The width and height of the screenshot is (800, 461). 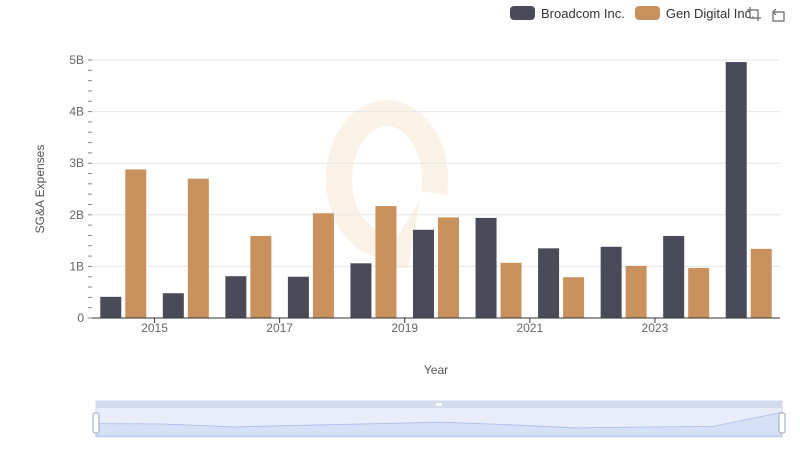 What do you see at coordinates (76, 112) in the screenshot?
I see `y-tick-label: 4B` at bounding box center [76, 112].